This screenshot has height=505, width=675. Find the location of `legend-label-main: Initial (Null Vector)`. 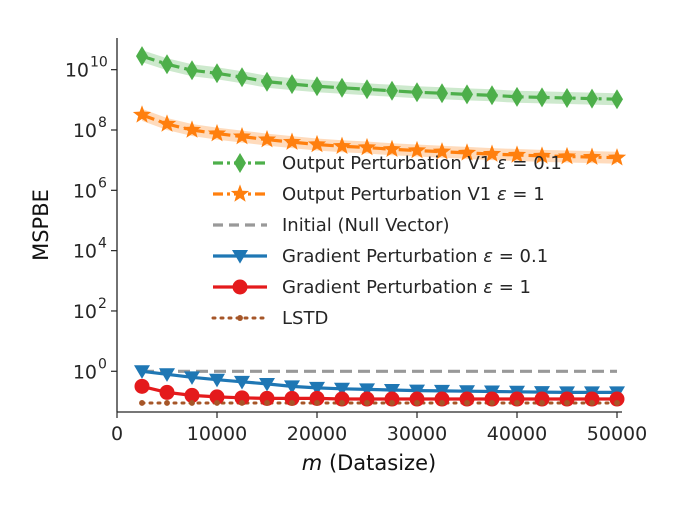

legend-label-main: Initial (Null Vector) is located at coordinates (366, 225).